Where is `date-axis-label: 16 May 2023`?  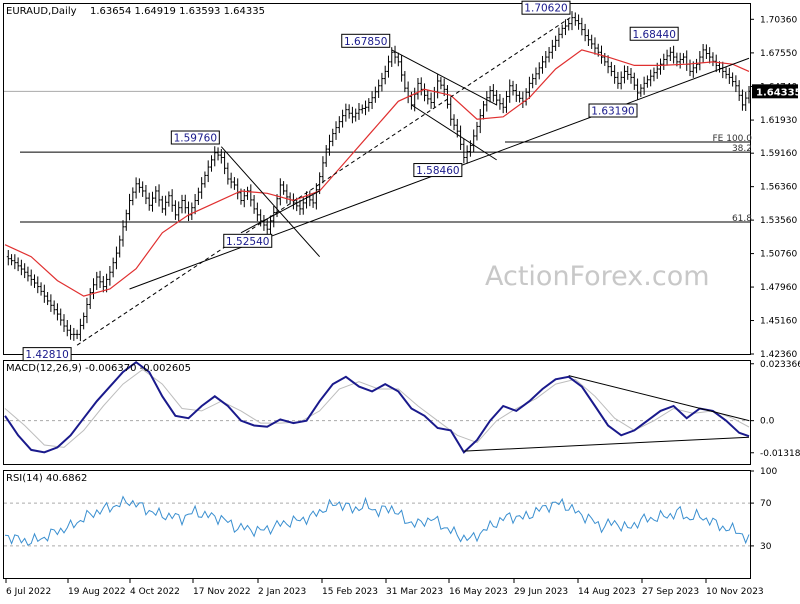
date-axis-label: 16 May 2023 is located at coordinates (478, 592).